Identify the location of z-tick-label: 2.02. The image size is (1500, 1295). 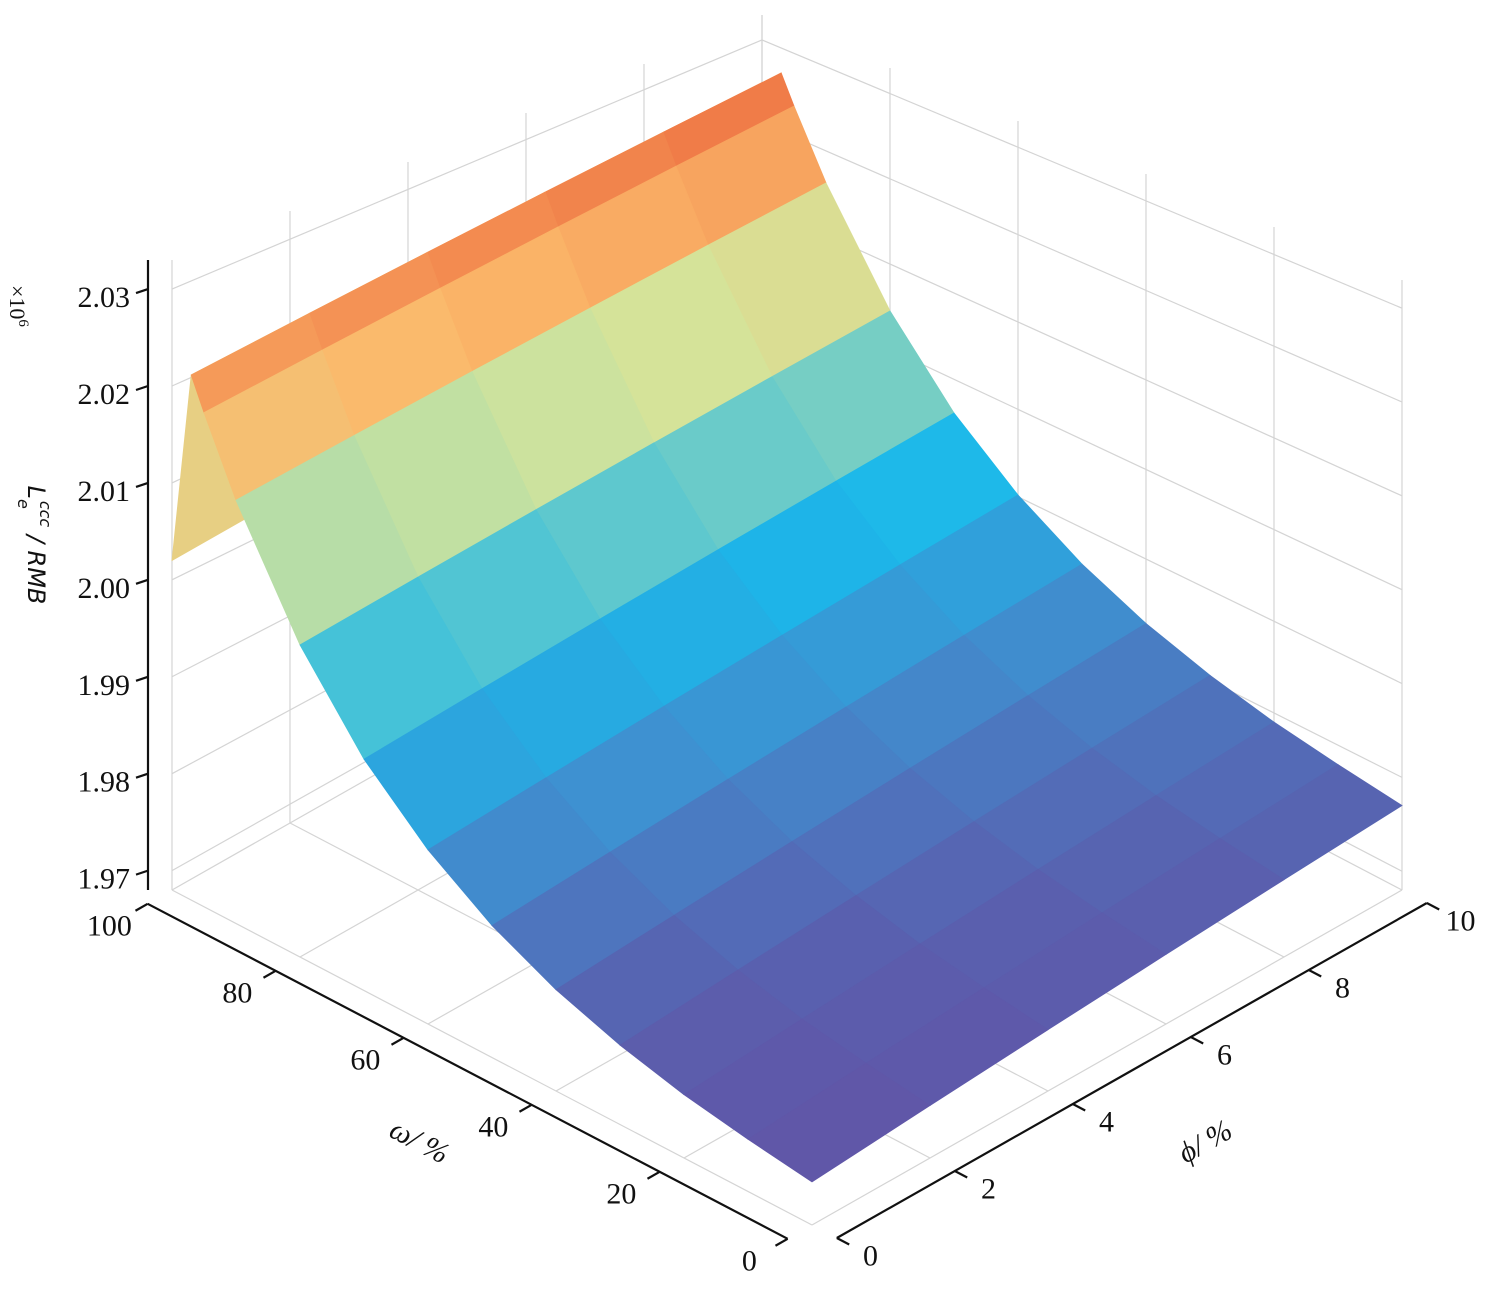
(104, 394).